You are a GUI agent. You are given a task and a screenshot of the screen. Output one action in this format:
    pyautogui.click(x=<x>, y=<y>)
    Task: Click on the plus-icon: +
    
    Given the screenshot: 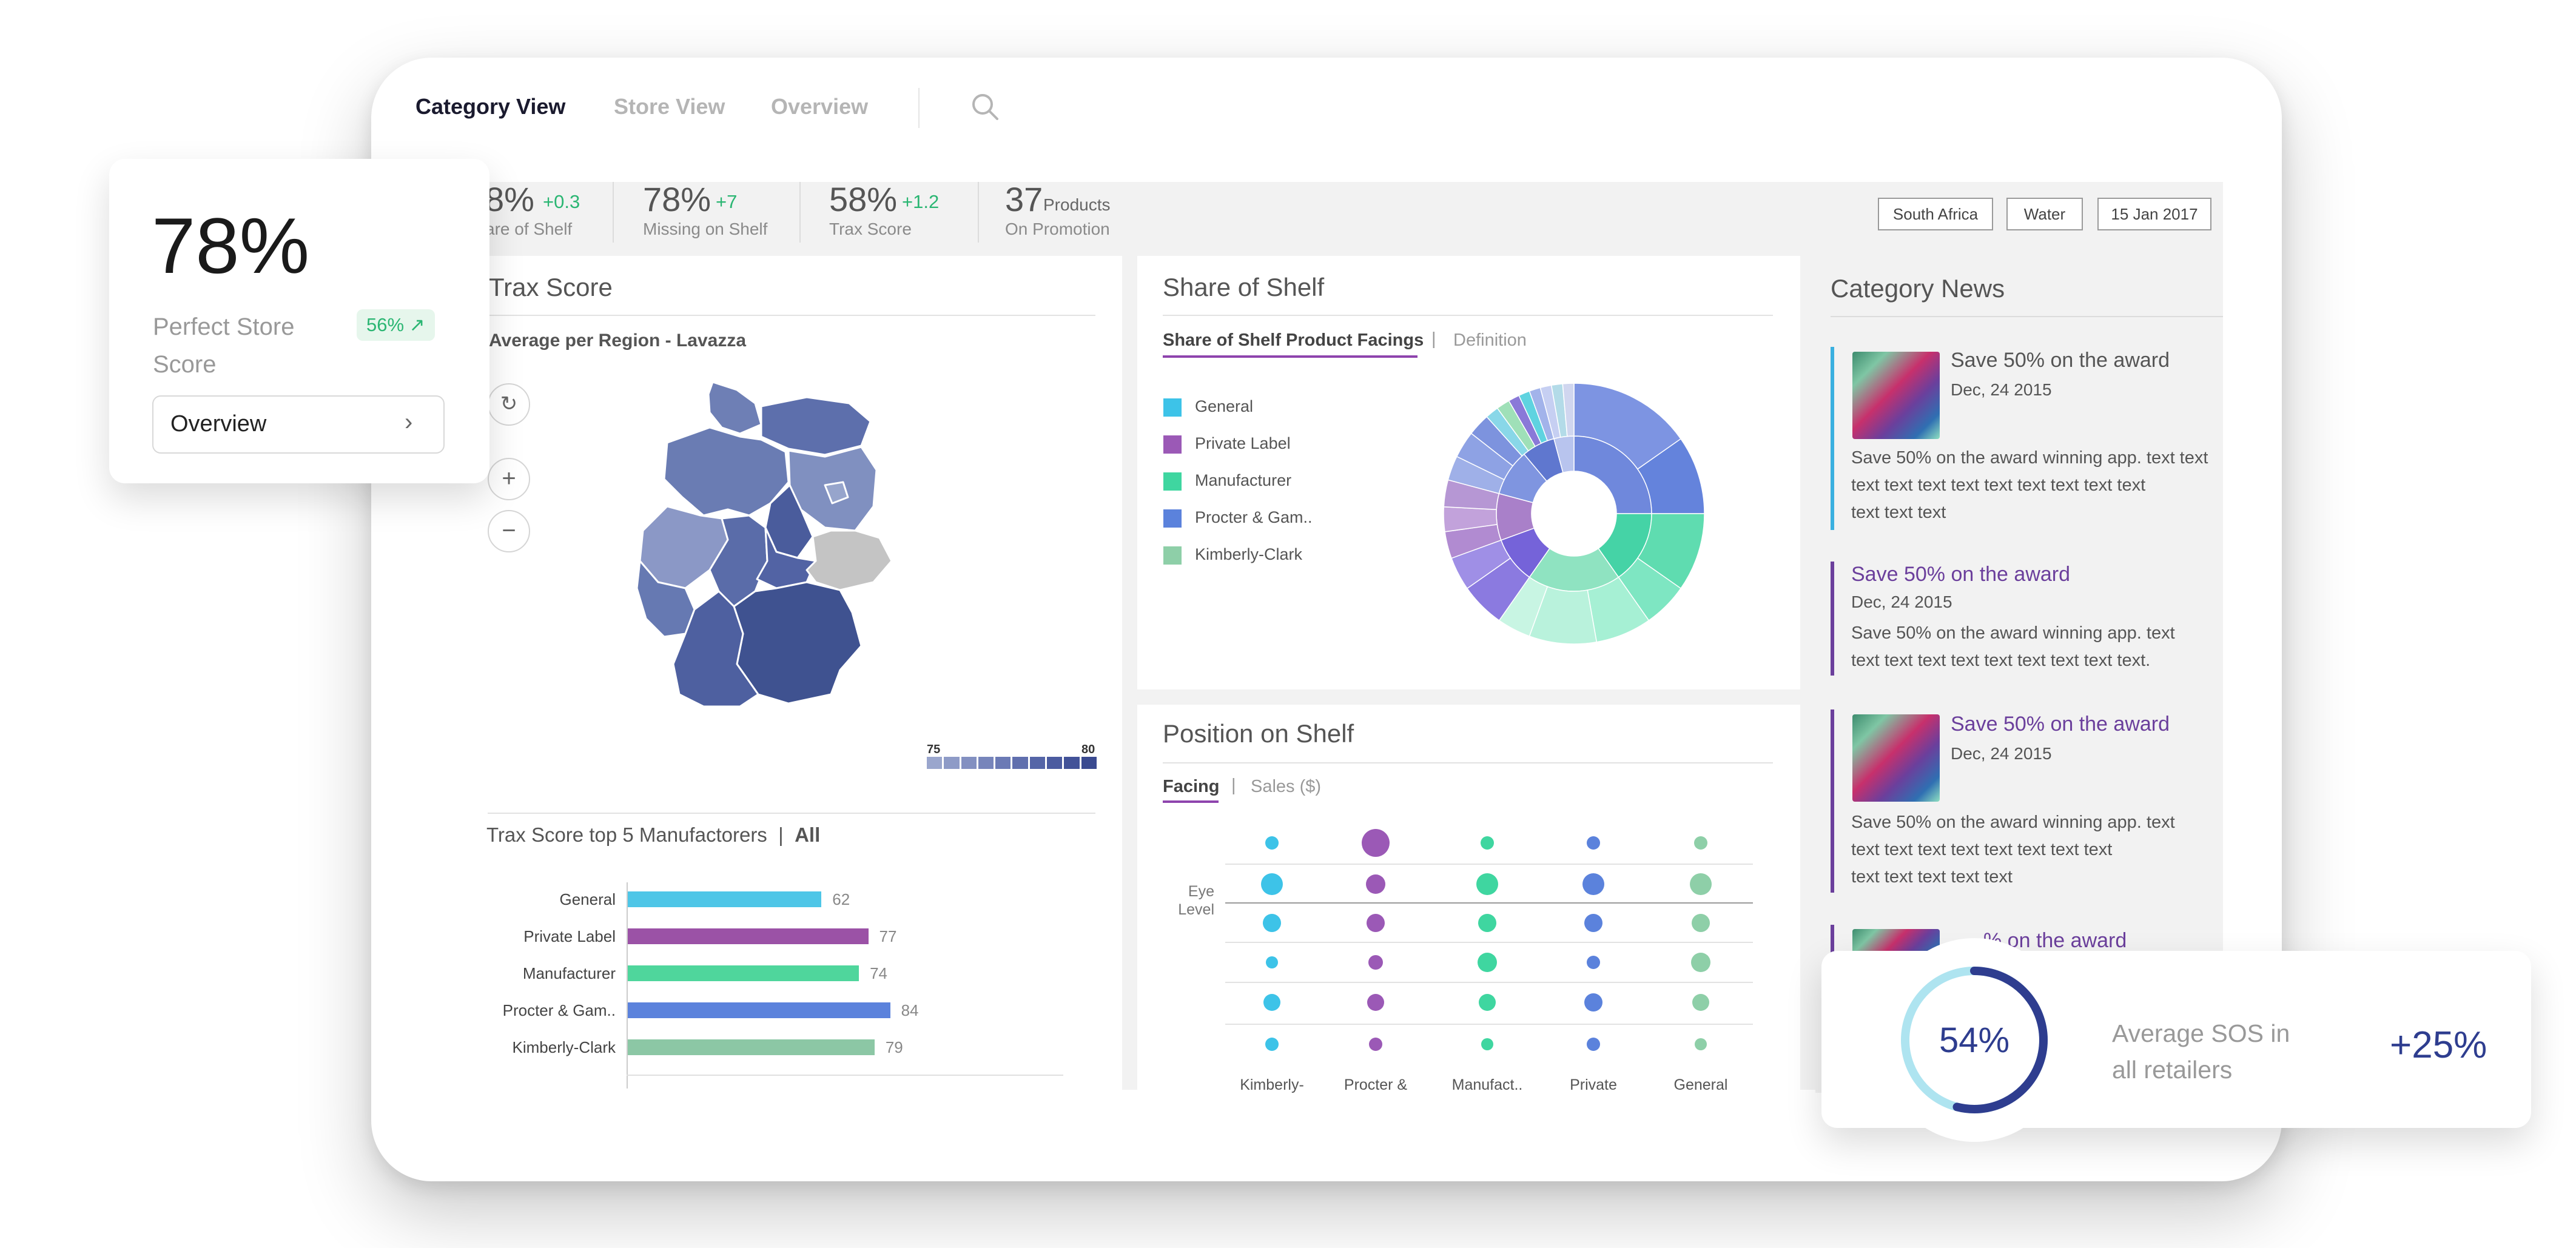 What is the action you would take?
    pyautogui.click(x=509, y=479)
    